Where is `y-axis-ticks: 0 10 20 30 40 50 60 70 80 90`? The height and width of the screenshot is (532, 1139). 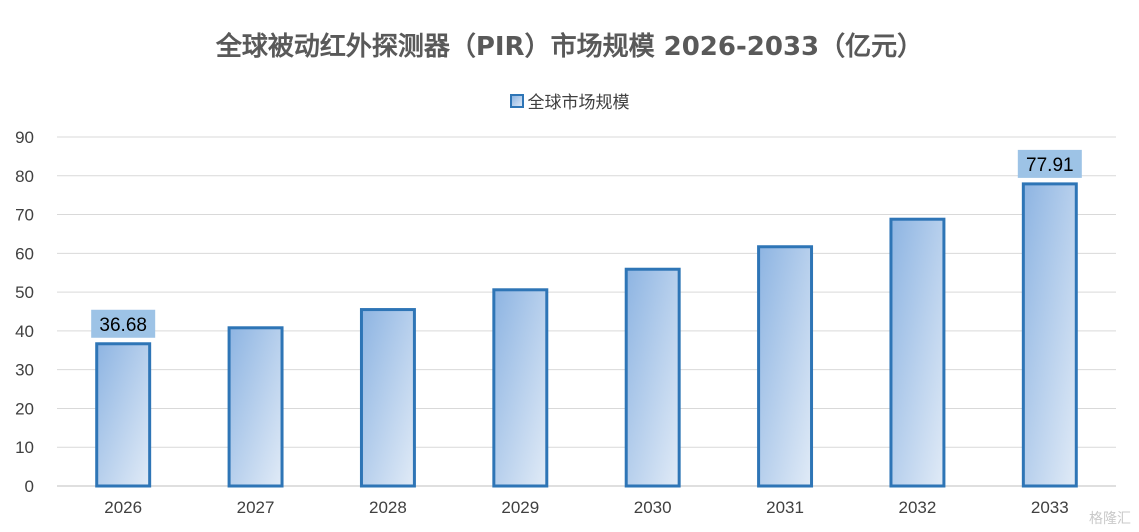
y-axis-ticks: 0 10 20 30 40 50 60 70 80 90 is located at coordinates (24, 312).